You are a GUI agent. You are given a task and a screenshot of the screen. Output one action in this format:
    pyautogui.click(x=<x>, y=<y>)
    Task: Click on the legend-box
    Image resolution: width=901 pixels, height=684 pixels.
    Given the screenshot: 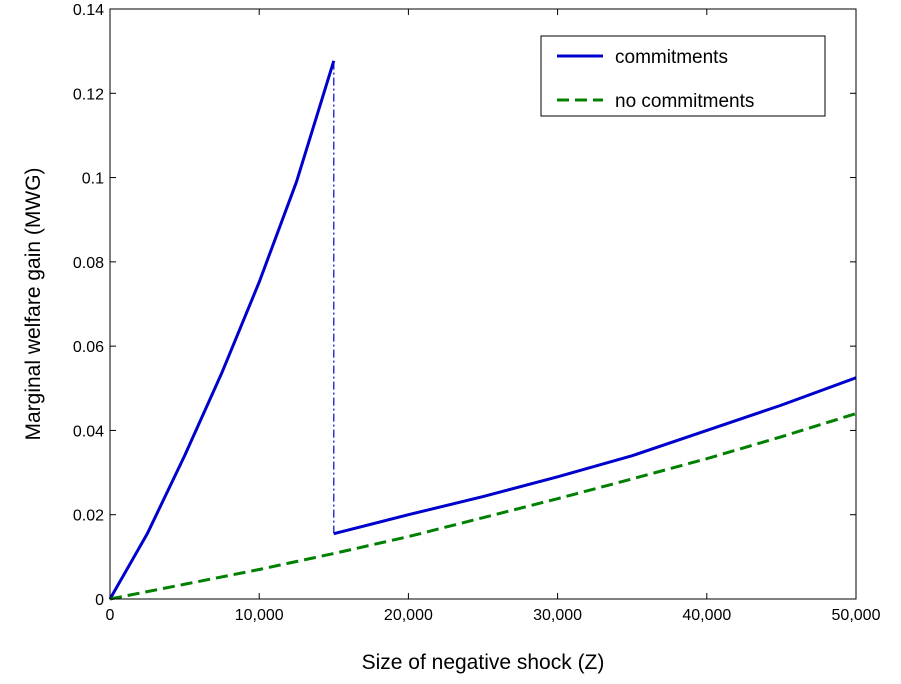 What is the action you would take?
    pyautogui.click(x=683, y=76)
    